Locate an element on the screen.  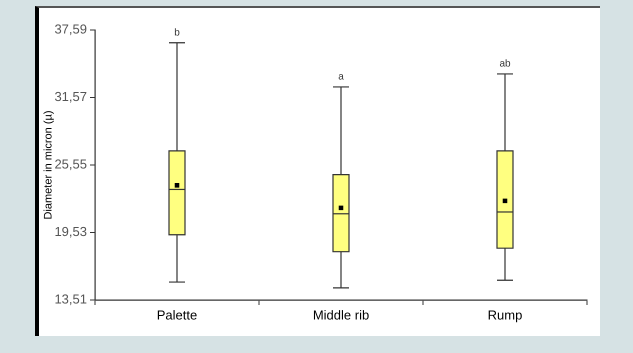
annotation: b is located at coordinates (177, 33).